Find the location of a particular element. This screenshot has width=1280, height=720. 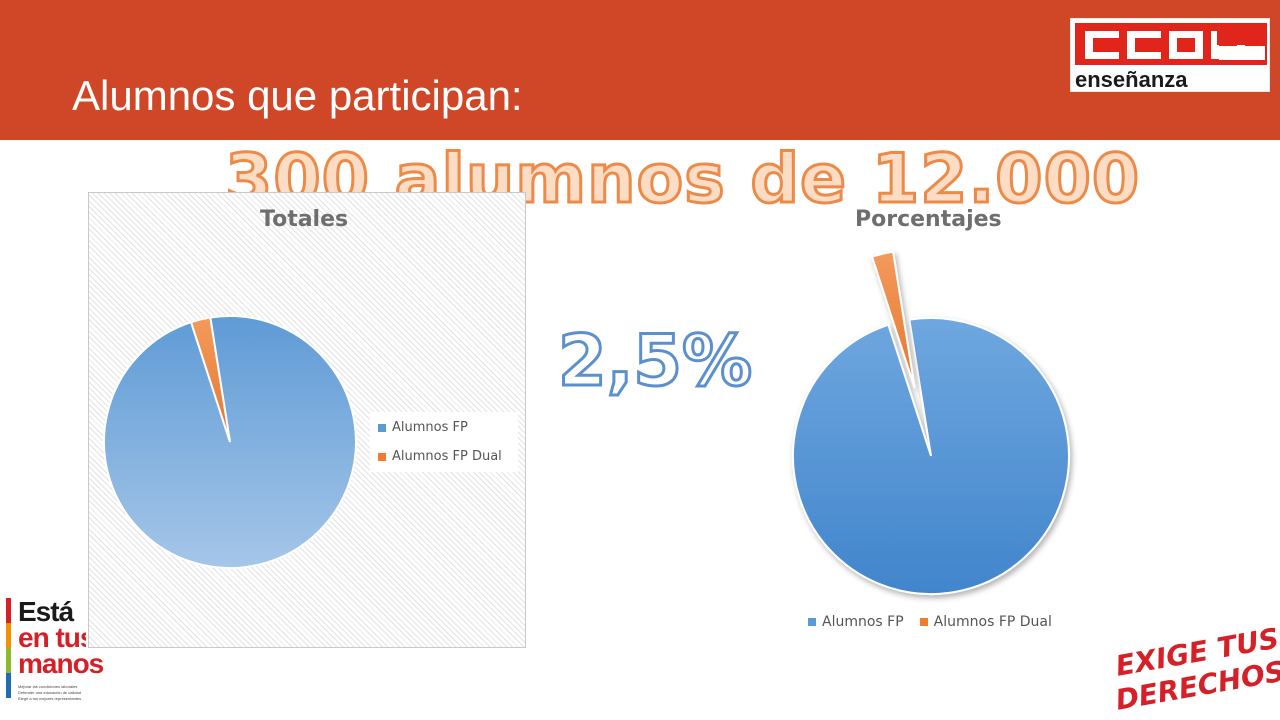

legend2-item-alumnos-fp-dual: Alumnos FP Dual is located at coordinates (985, 622).